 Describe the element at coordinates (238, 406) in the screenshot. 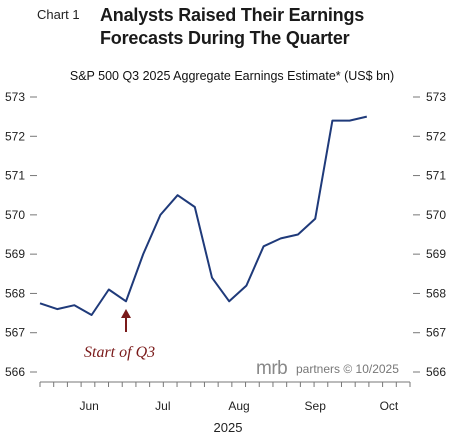

I see `x-tick-label: Aug` at that location.